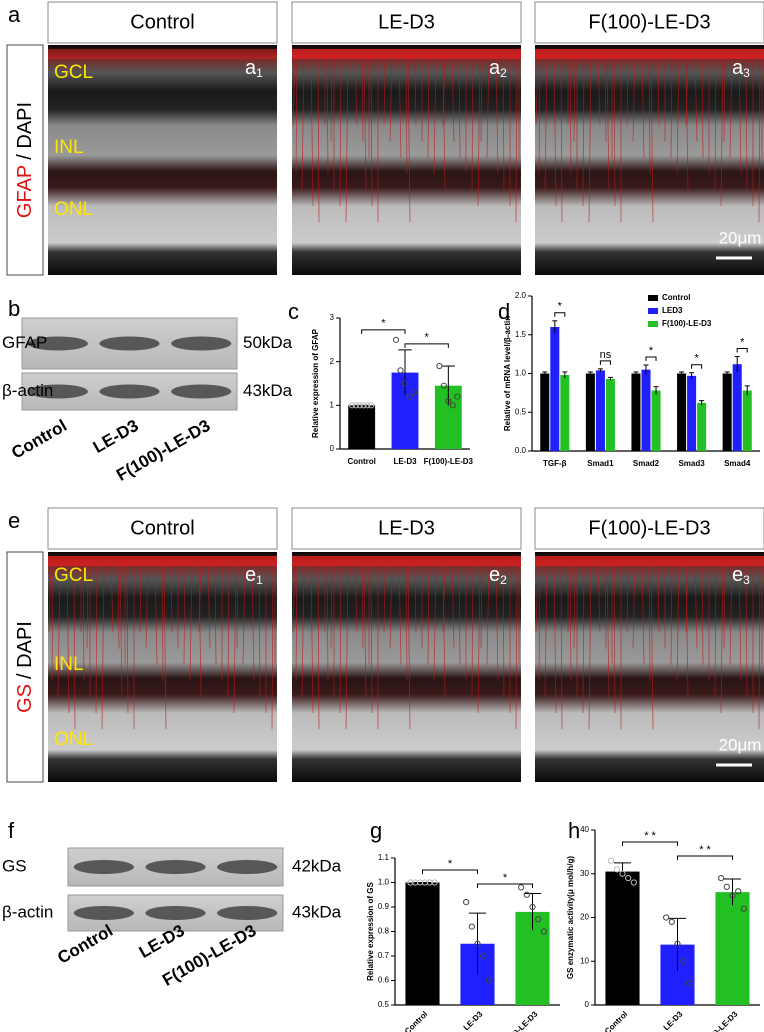 Image resolution: width=764 pixels, height=1032 pixels. I want to click on y-tick-label: 0.8, so click(384, 931).